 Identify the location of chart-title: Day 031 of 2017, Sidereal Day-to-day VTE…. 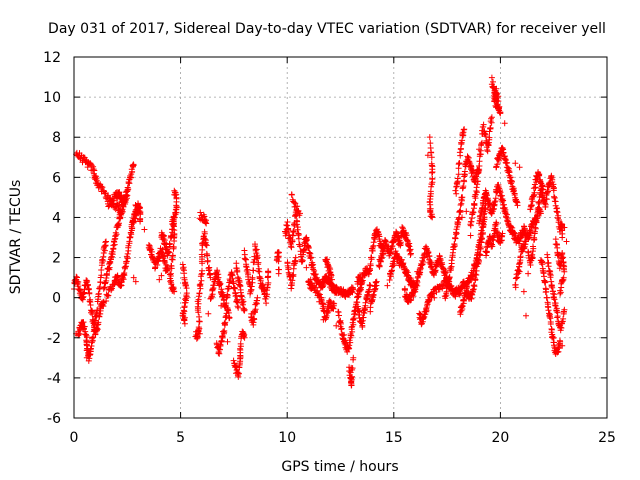
(327, 29).